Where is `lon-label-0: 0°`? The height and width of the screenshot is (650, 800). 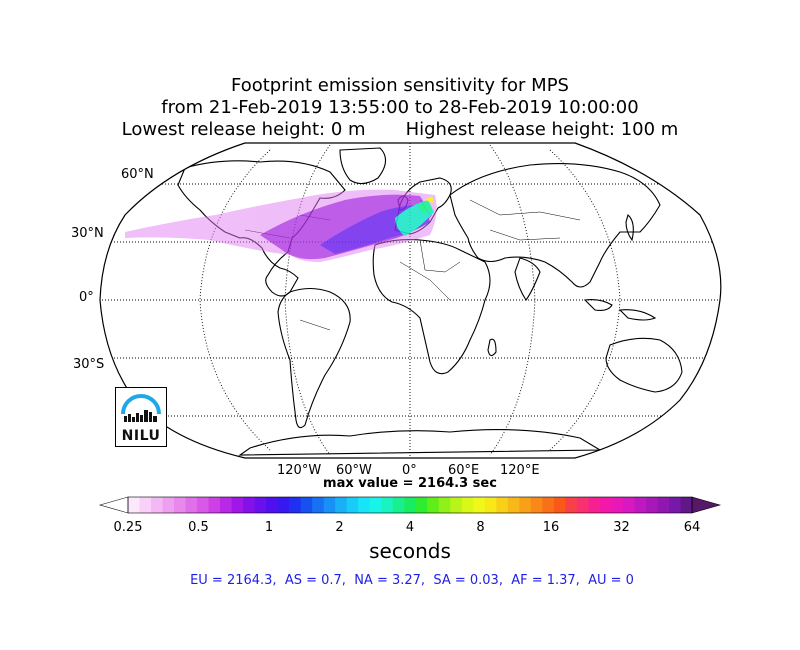 lon-label-0: 0° is located at coordinates (409, 470).